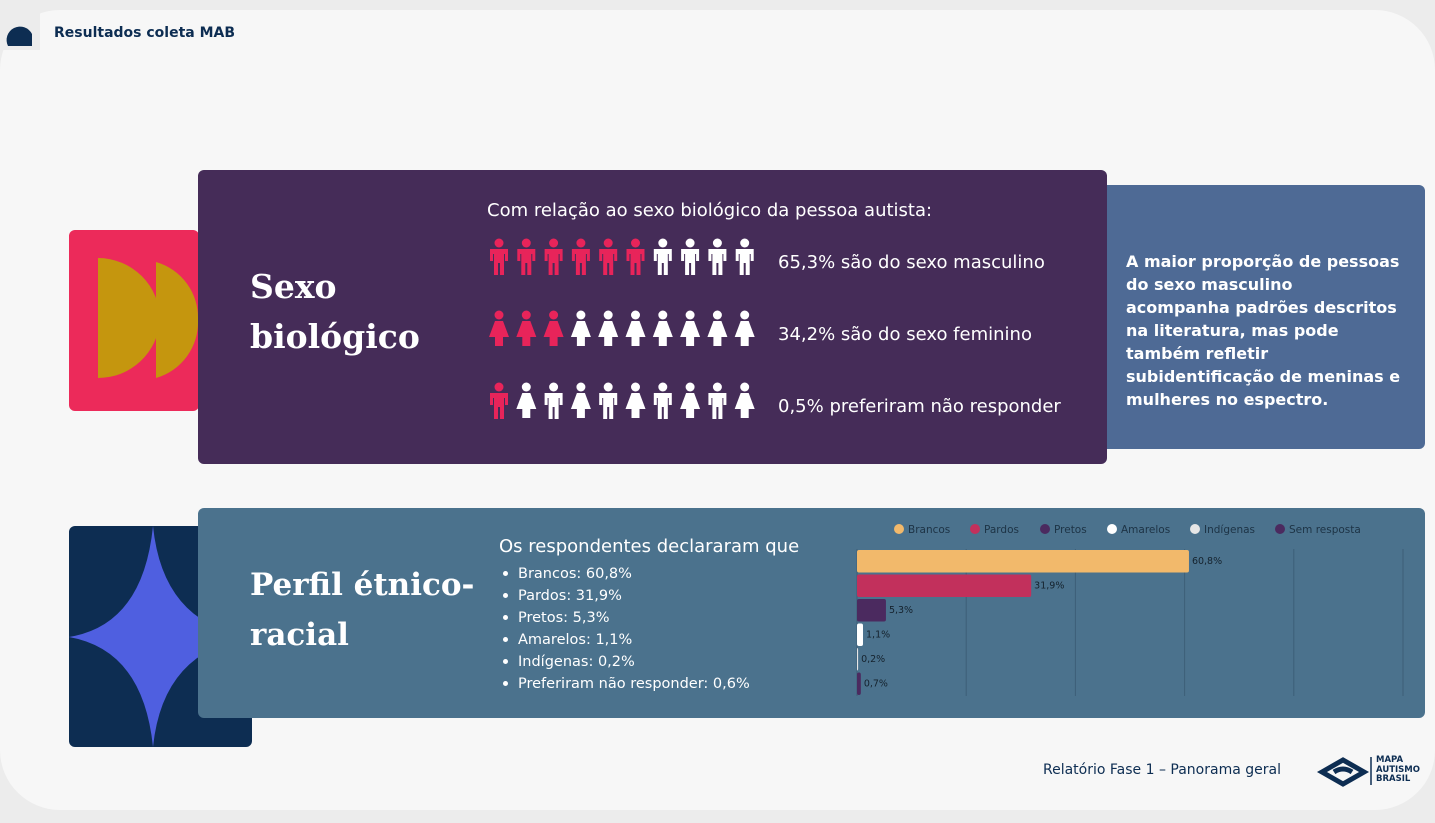  I want to click on corner-logo, so click(19, 36).